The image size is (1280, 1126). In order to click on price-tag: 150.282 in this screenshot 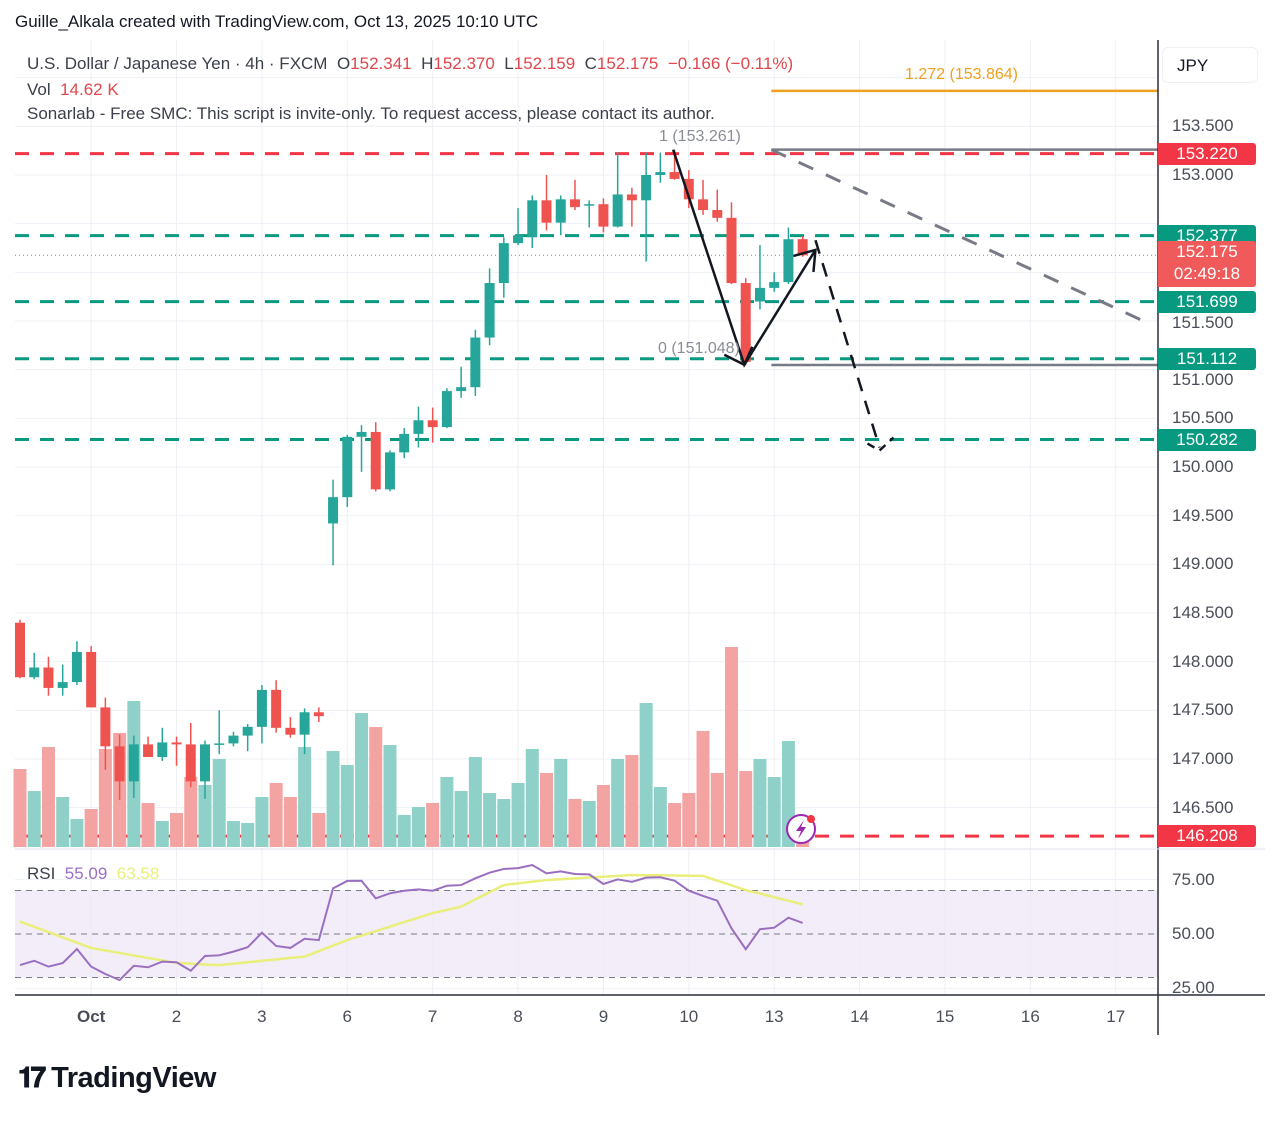, I will do `click(1207, 439)`.